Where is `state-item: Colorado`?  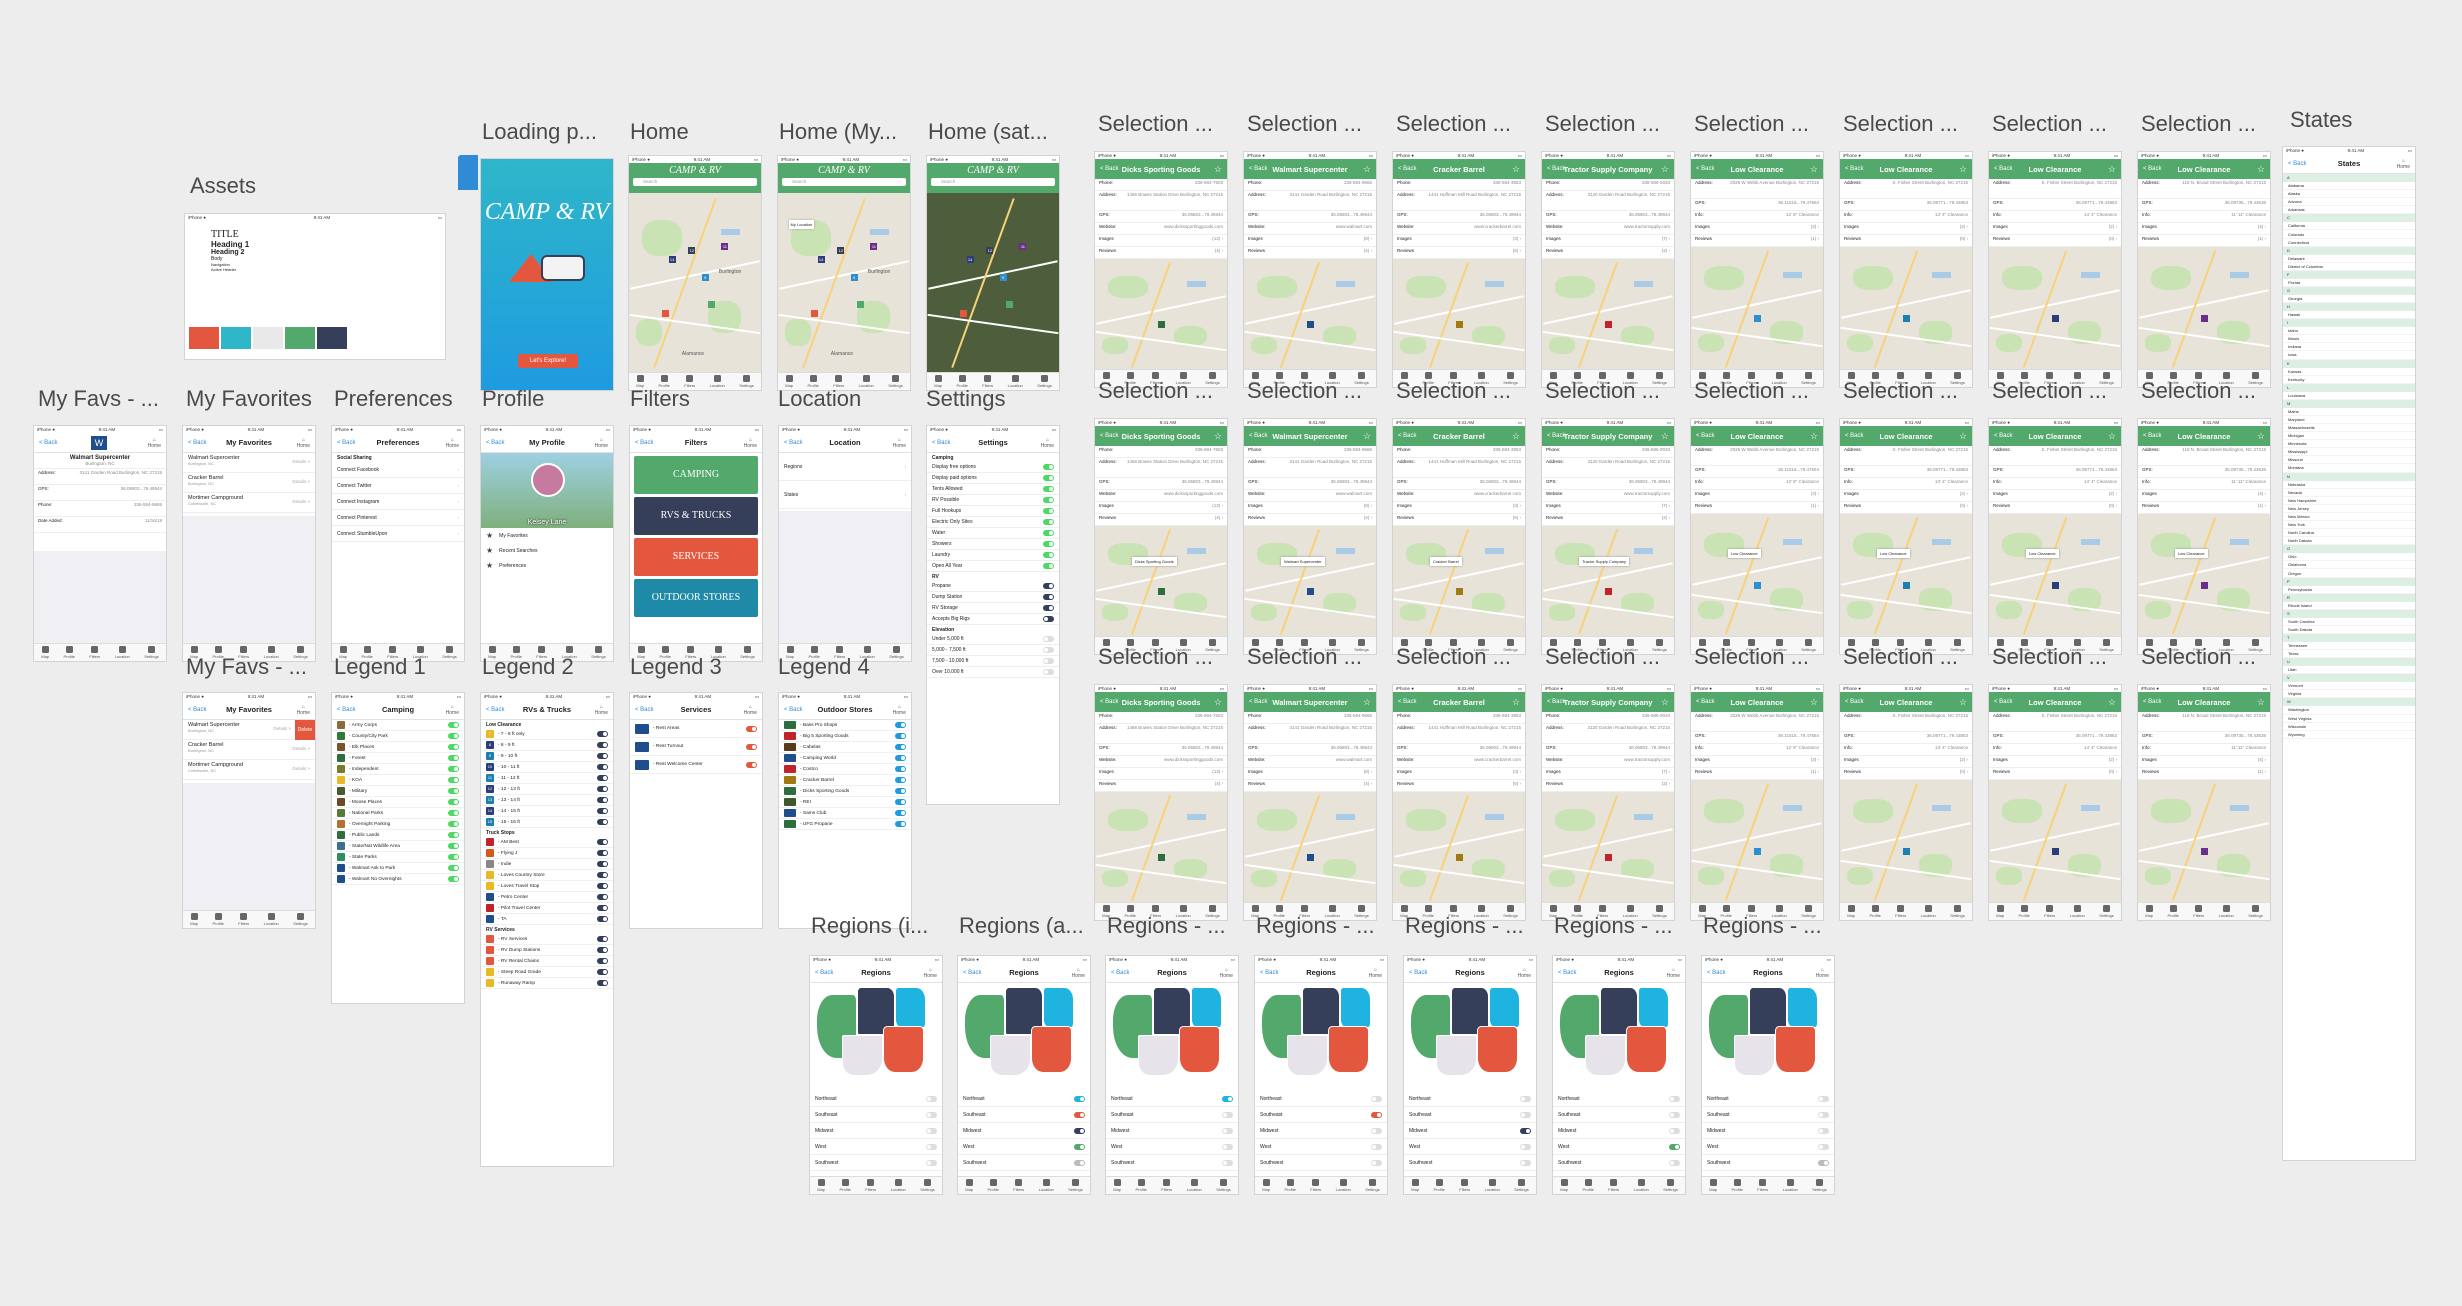 state-item: Colorado is located at coordinates (2349, 234).